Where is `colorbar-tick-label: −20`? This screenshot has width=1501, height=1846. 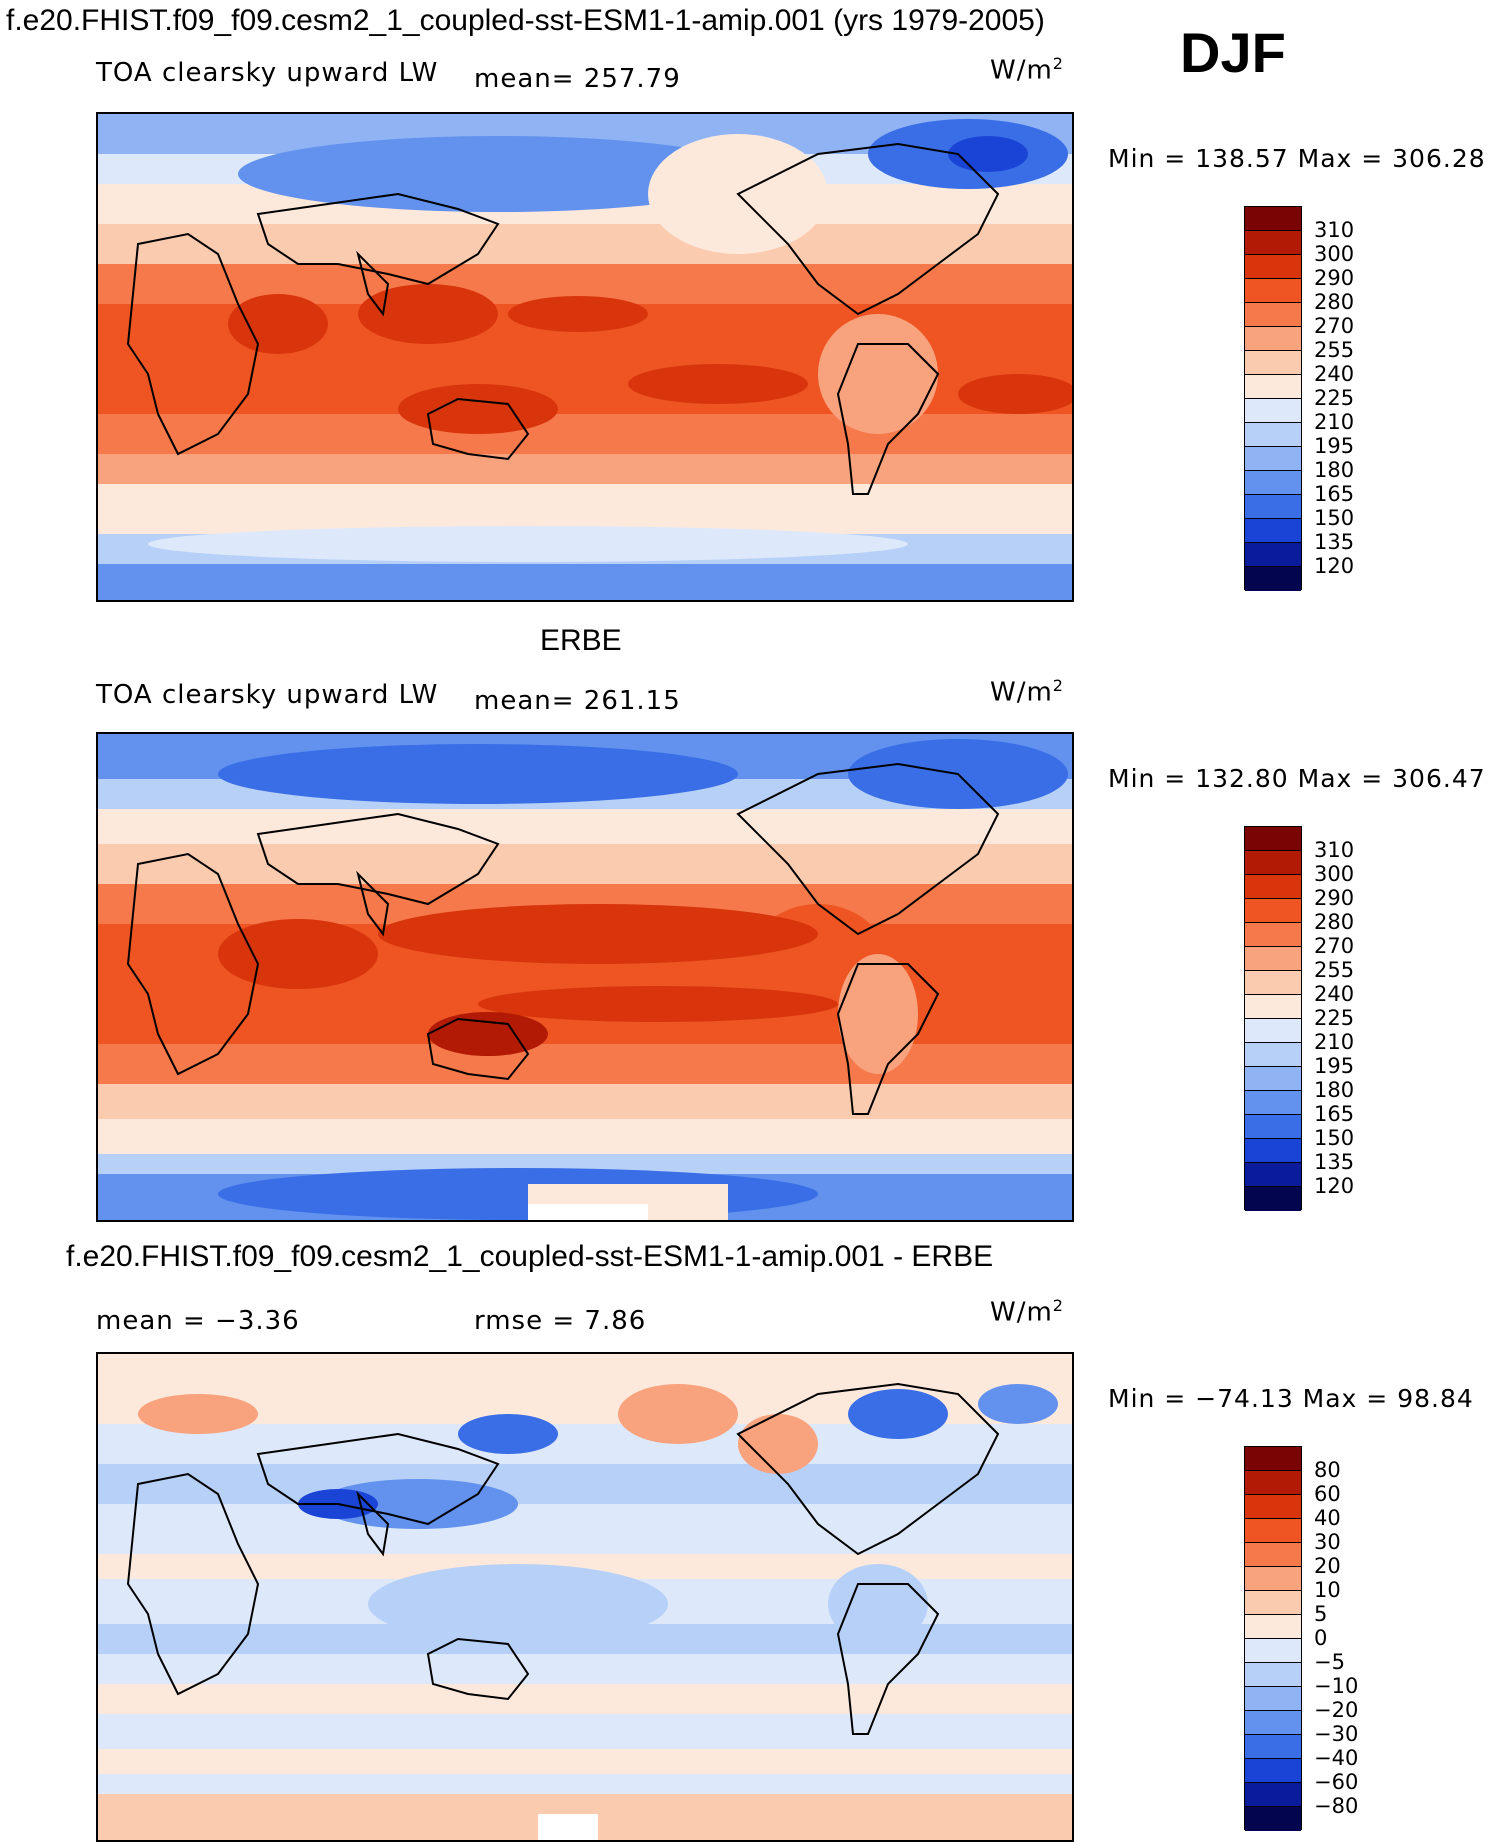
colorbar-tick-label: −20 is located at coordinates (1336, 1710).